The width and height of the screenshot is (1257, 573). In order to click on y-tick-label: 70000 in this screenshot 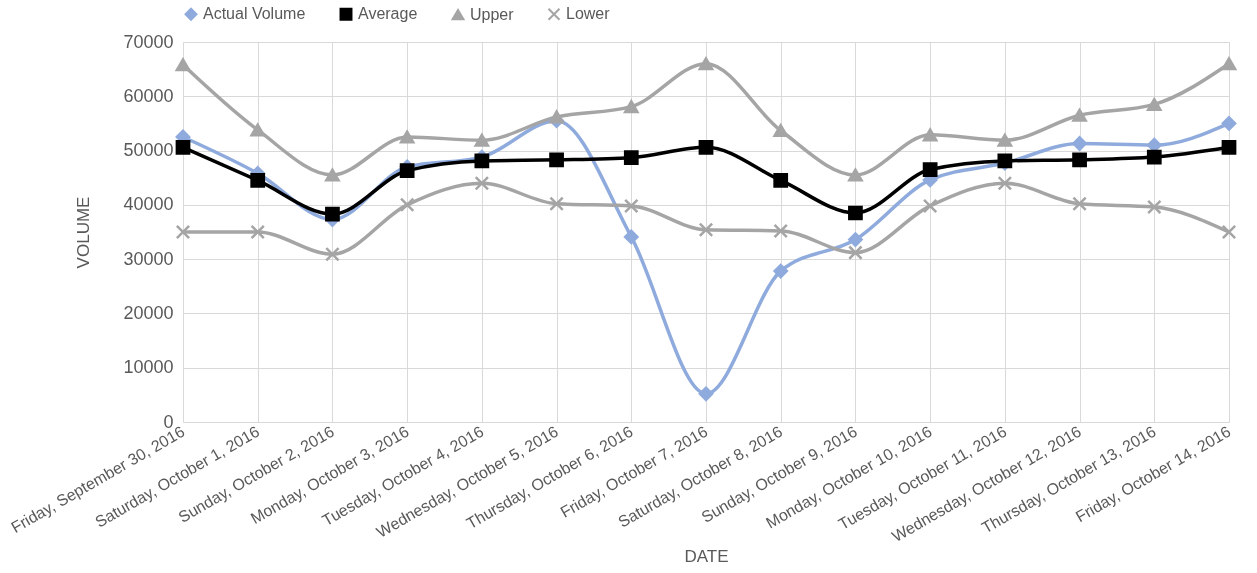, I will do `click(148, 41)`.